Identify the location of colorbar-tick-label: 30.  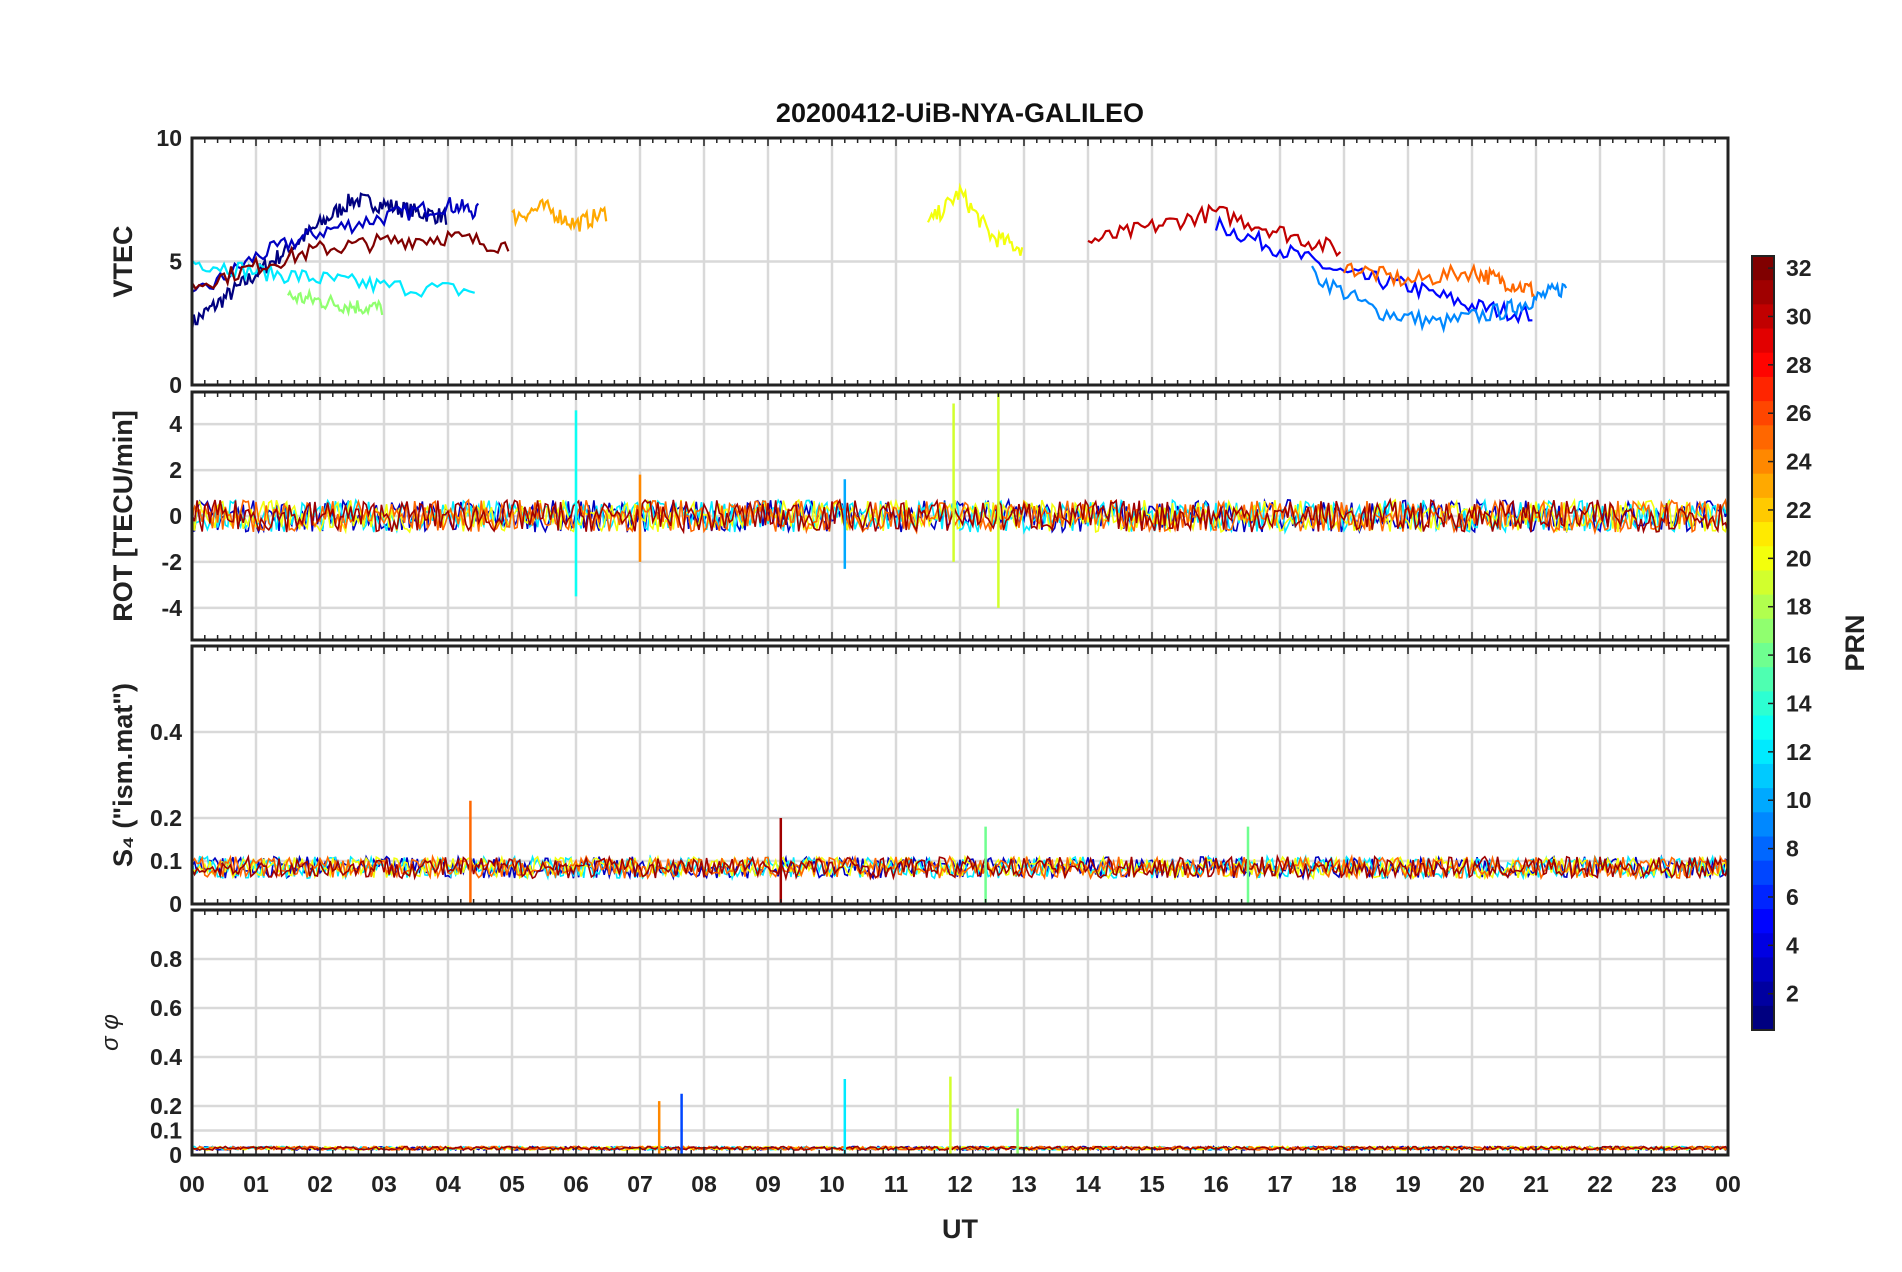
(1799, 316).